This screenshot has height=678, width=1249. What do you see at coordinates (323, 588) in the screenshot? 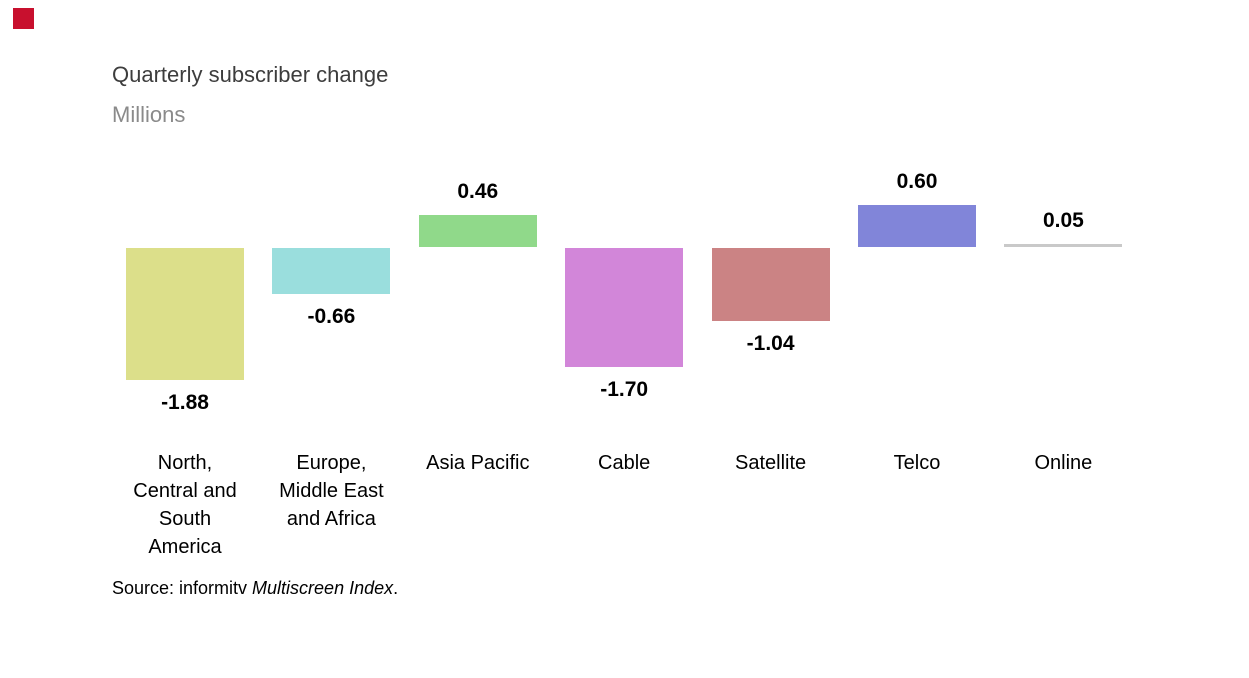
I see `source-publication-name: Multiscreen Index` at bounding box center [323, 588].